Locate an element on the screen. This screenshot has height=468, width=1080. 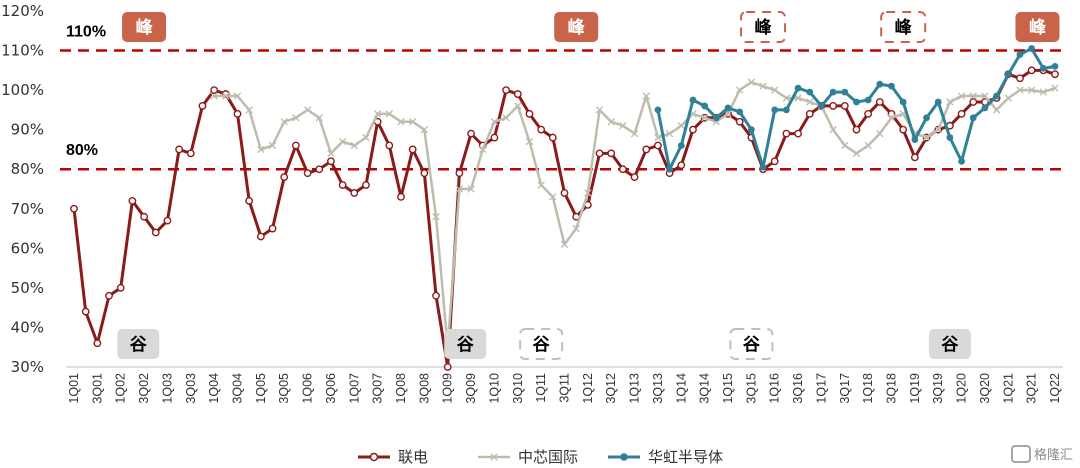
x-tick-label: 3Q18 is located at coordinates (892, 388).